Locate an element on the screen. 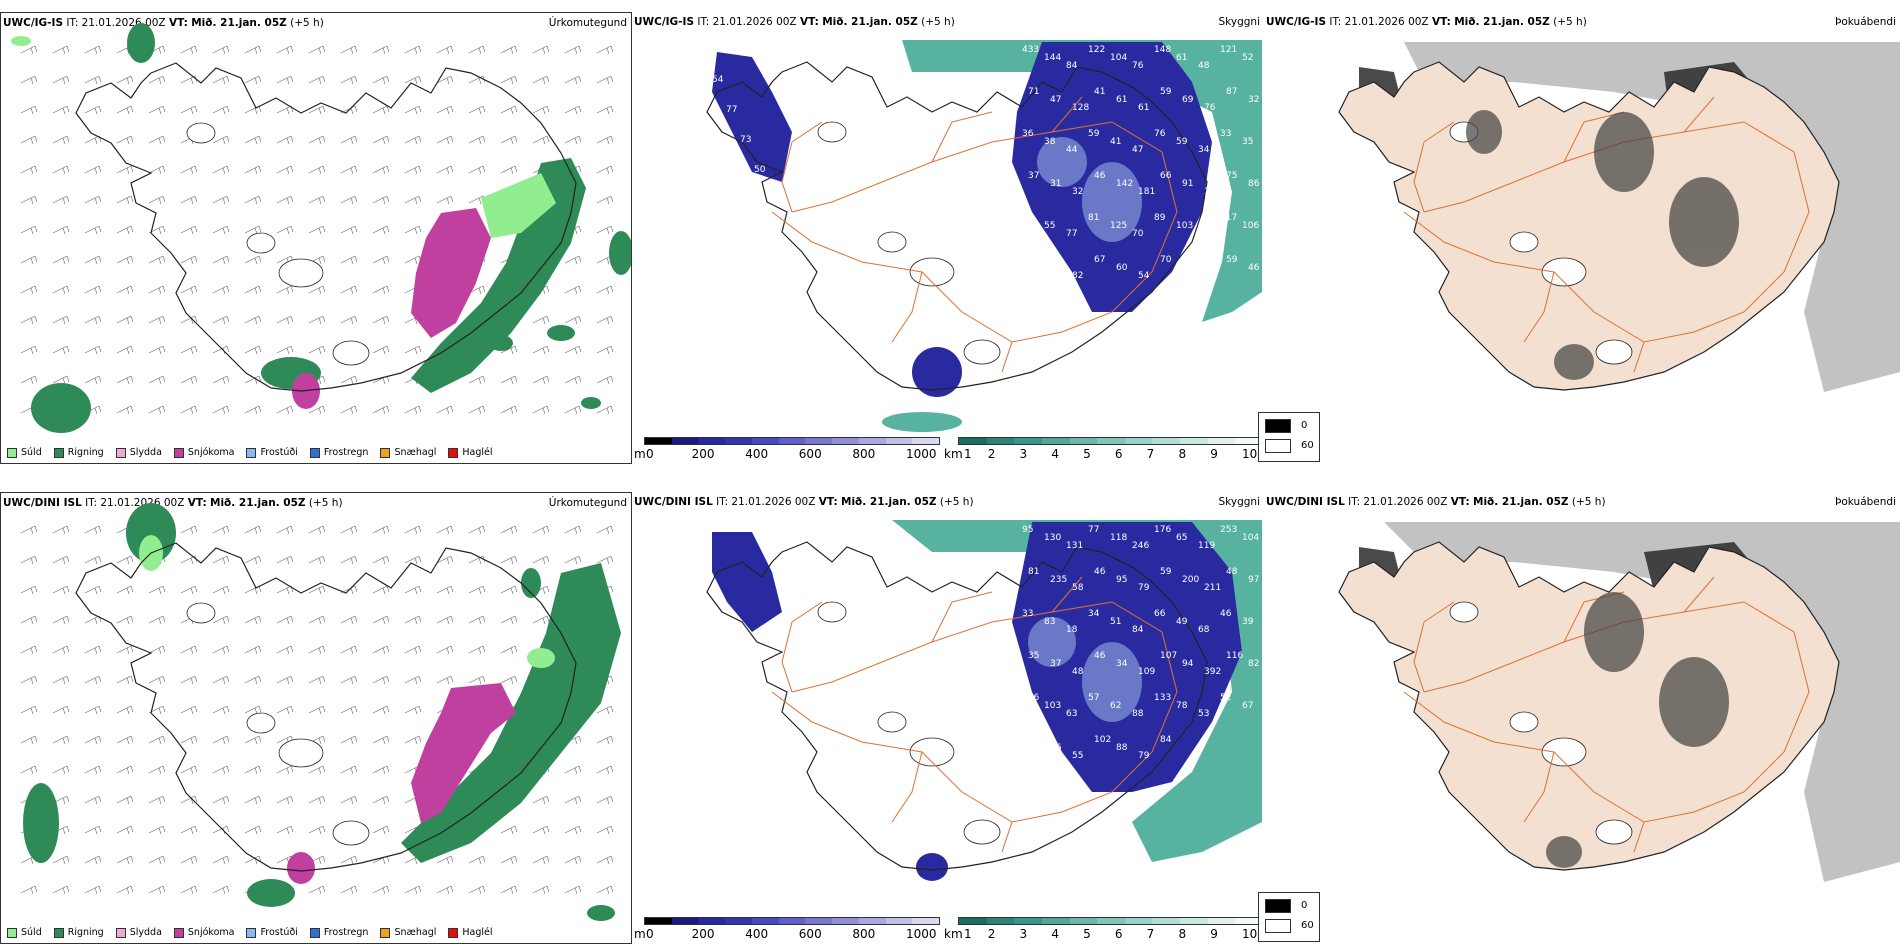  colorbar-tick: 7 is located at coordinates (1150, 454).